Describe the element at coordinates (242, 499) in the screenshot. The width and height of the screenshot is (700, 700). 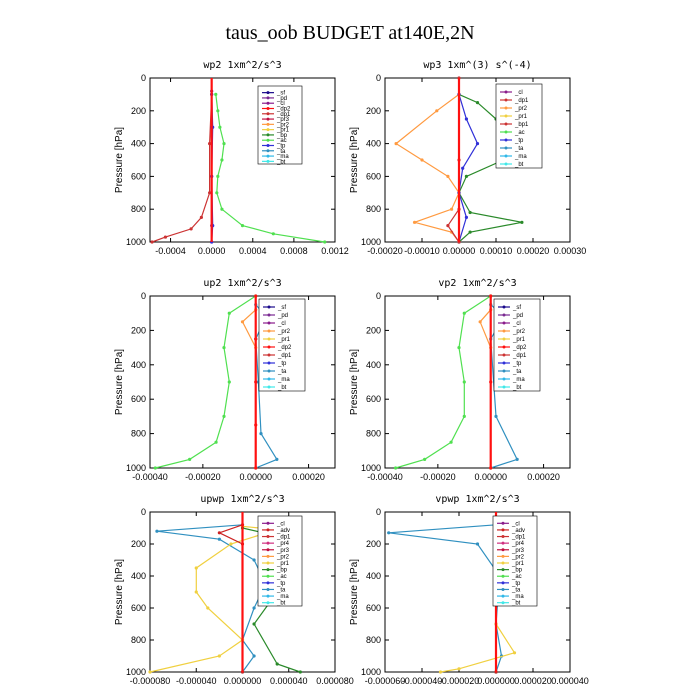
I see `panel-title: upwp 1xm^2/s^3` at that location.